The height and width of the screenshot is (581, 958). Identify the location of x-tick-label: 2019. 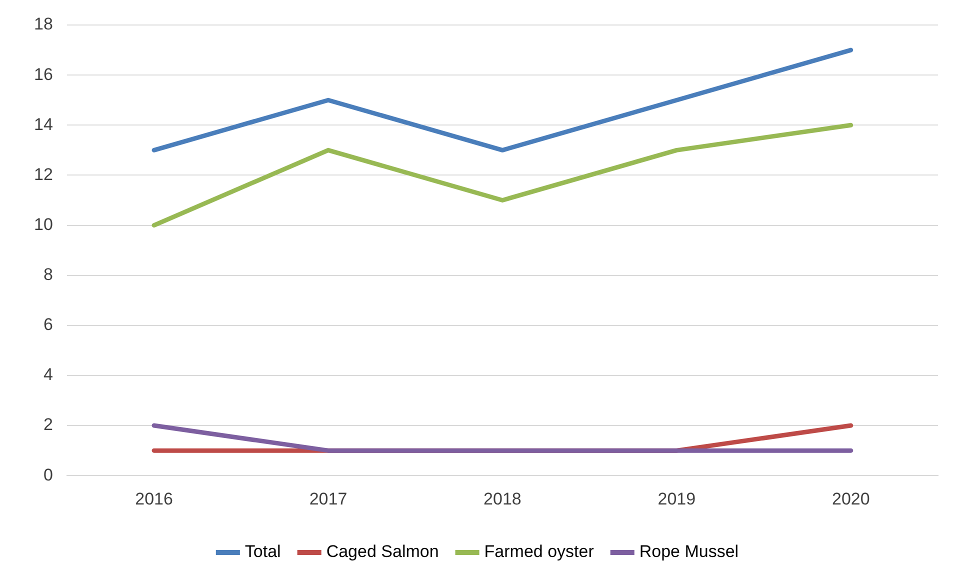
(677, 498).